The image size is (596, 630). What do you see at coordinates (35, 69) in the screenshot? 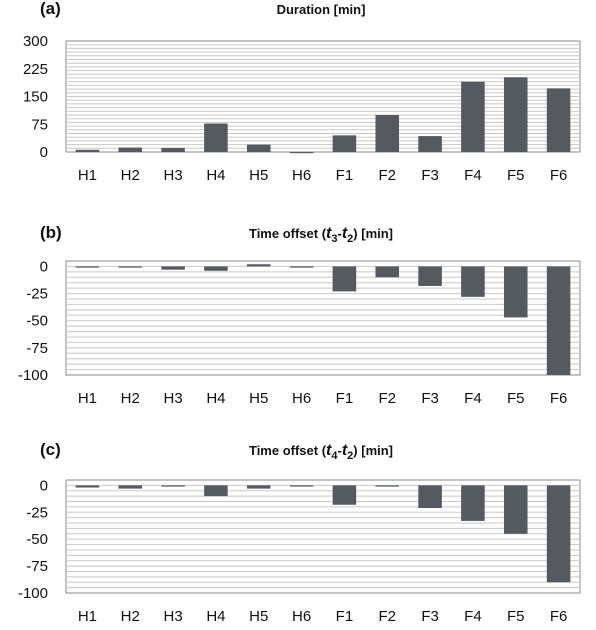
I see `y-tick-label: 225` at bounding box center [35, 69].